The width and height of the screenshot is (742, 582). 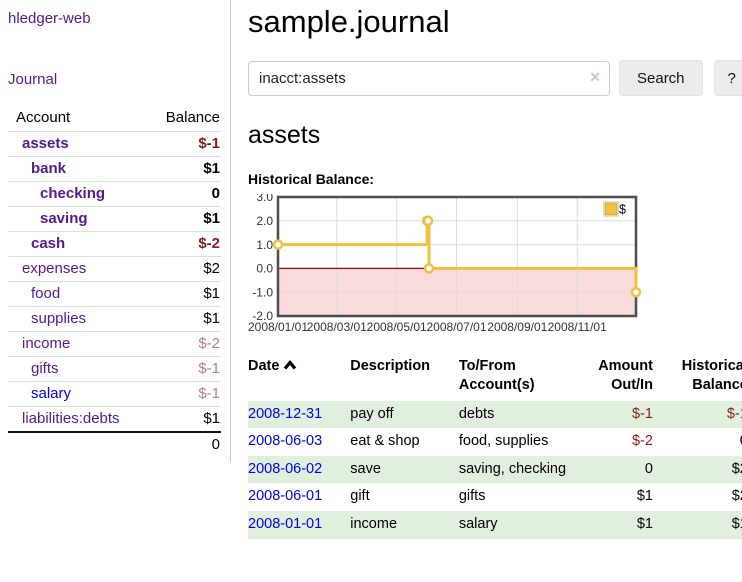 What do you see at coordinates (285, 441) in the screenshot?
I see `transaction-date-link: 2008-06-03` at bounding box center [285, 441].